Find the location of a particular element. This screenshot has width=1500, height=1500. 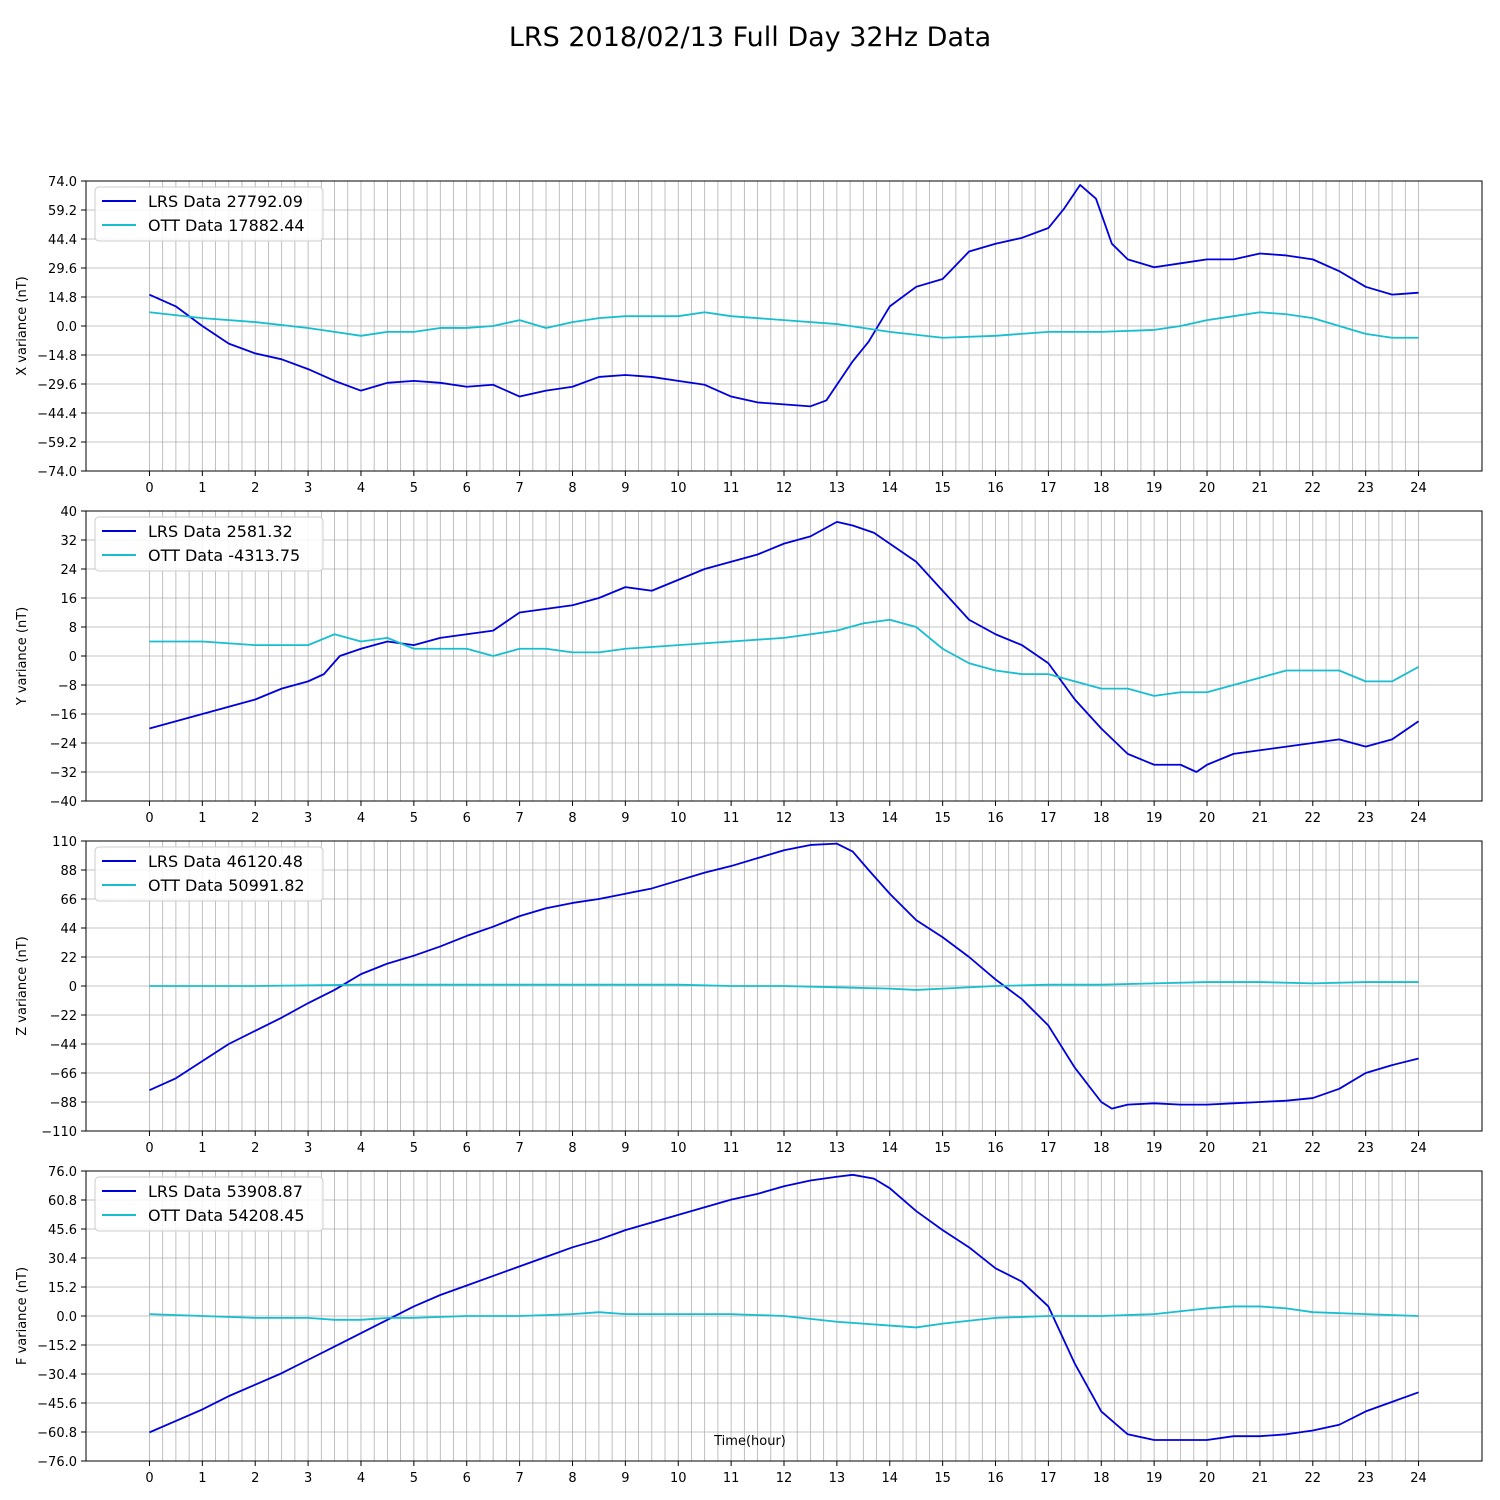

y-tick-label: −8 is located at coordinates (67, 686).